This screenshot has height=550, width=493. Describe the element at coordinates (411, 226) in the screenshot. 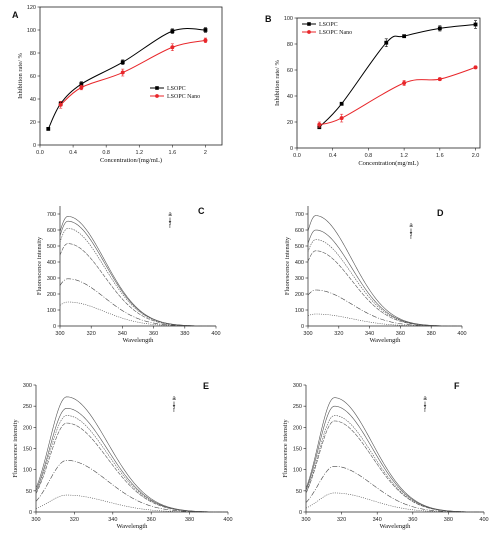

I see `annotation-start: a` at that location.